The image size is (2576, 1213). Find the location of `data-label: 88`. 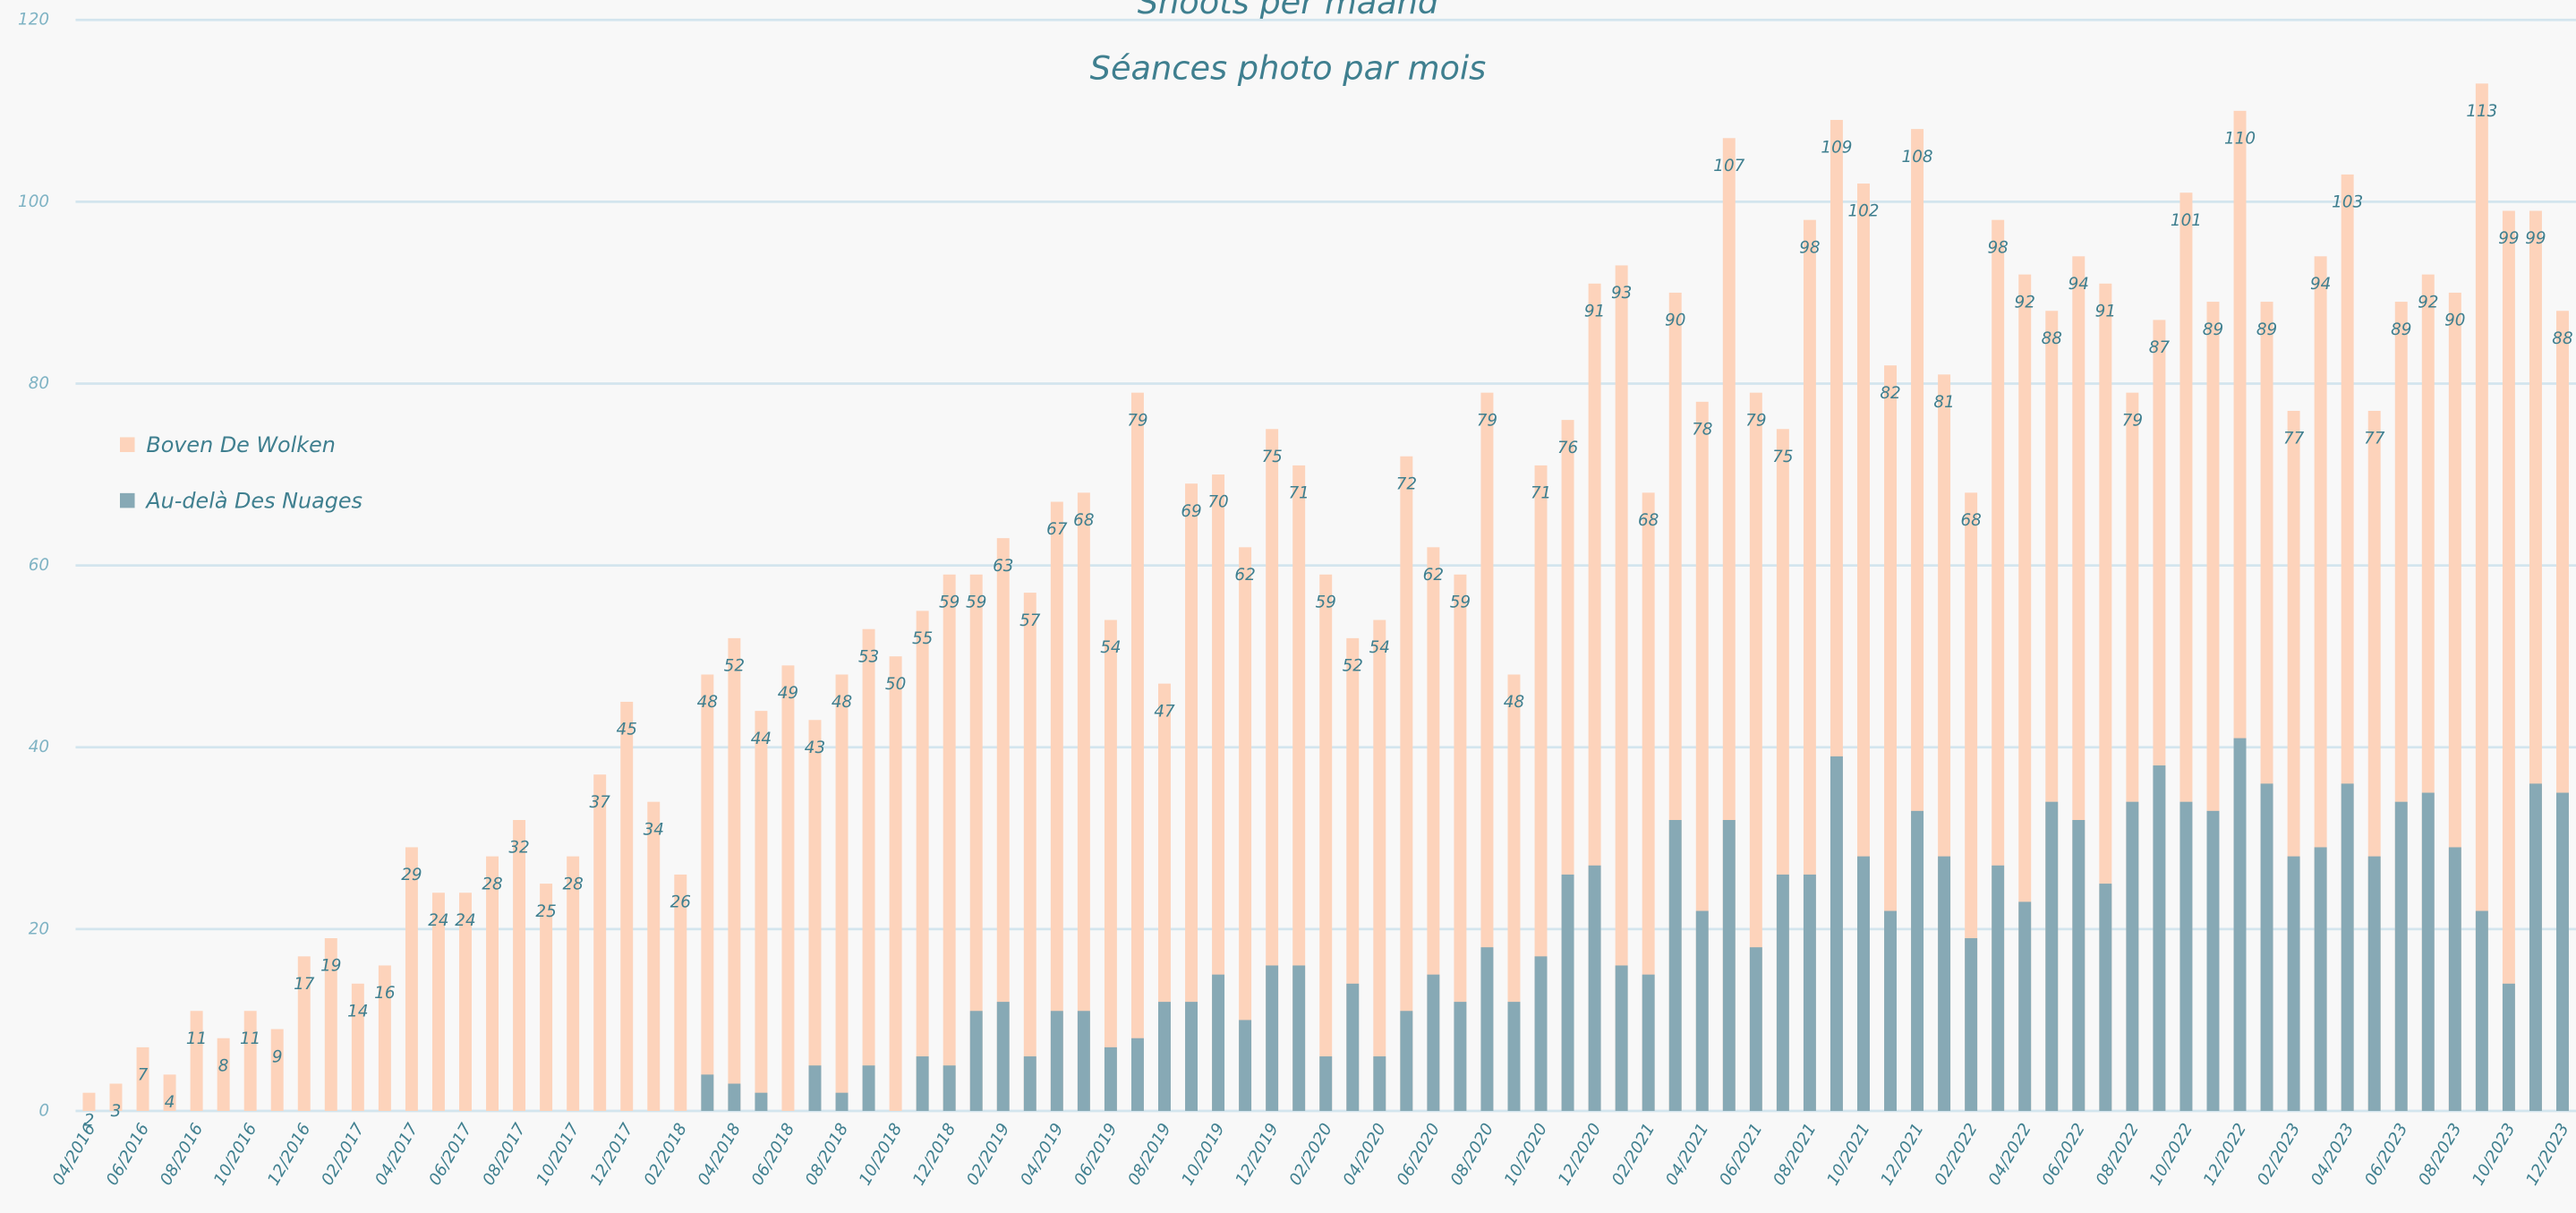

data-label: 88 is located at coordinates (2052, 338).